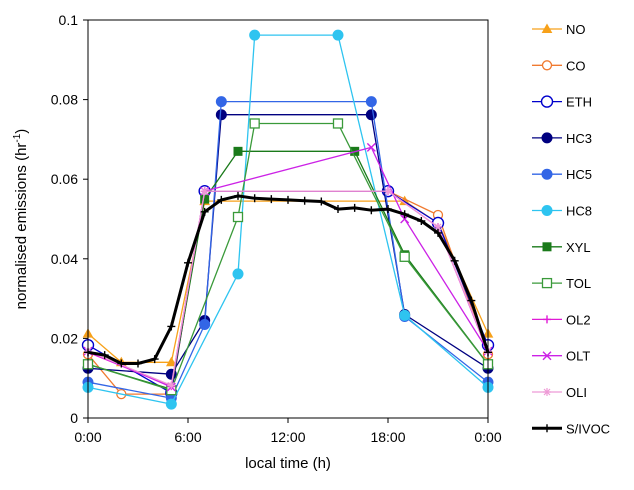 Image resolution: width=634 pixels, height=490 pixels. I want to click on legend-label: NO, so click(576, 29).